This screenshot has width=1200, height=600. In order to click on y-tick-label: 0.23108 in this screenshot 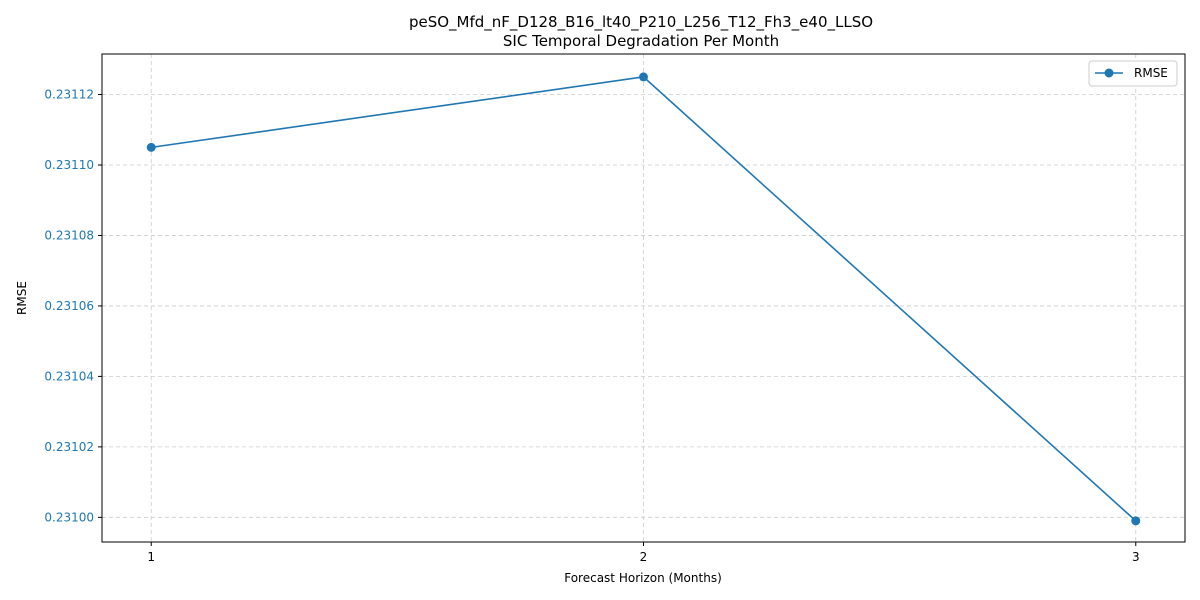, I will do `click(69, 235)`.